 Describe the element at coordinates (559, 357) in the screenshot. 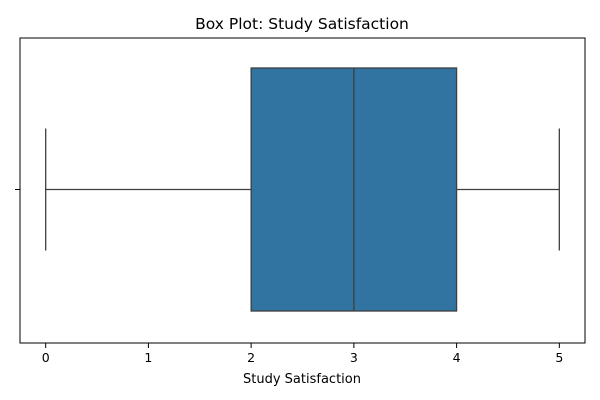

I see `x-tick-label: 5` at that location.